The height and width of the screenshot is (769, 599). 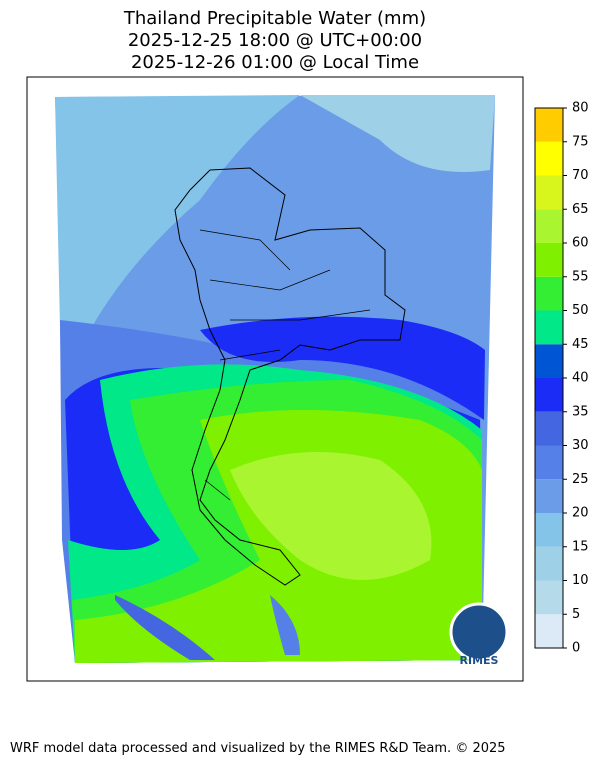 What do you see at coordinates (580, 243) in the screenshot?
I see `colorbar-tick-label: 60` at bounding box center [580, 243].